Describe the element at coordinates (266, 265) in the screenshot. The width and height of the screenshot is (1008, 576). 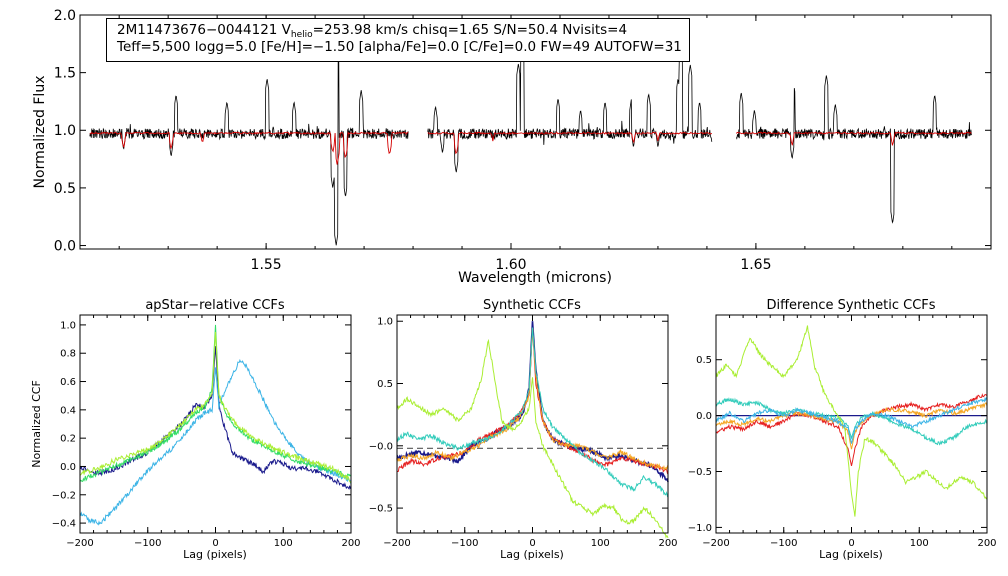
I see `spectrum-x-tick-label: 1.55` at that location.